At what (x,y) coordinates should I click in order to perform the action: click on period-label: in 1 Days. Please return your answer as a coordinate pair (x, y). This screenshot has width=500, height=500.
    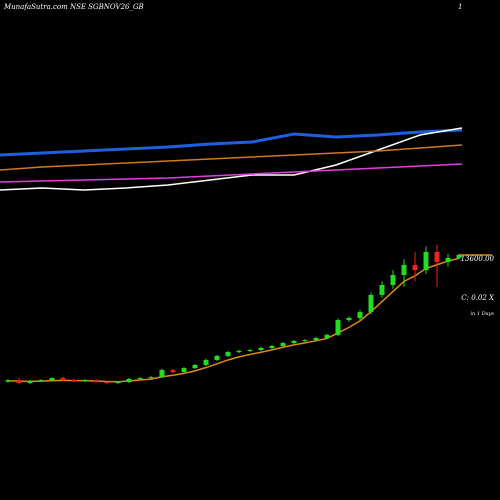
    Looking at the image, I should click on (482, 314).